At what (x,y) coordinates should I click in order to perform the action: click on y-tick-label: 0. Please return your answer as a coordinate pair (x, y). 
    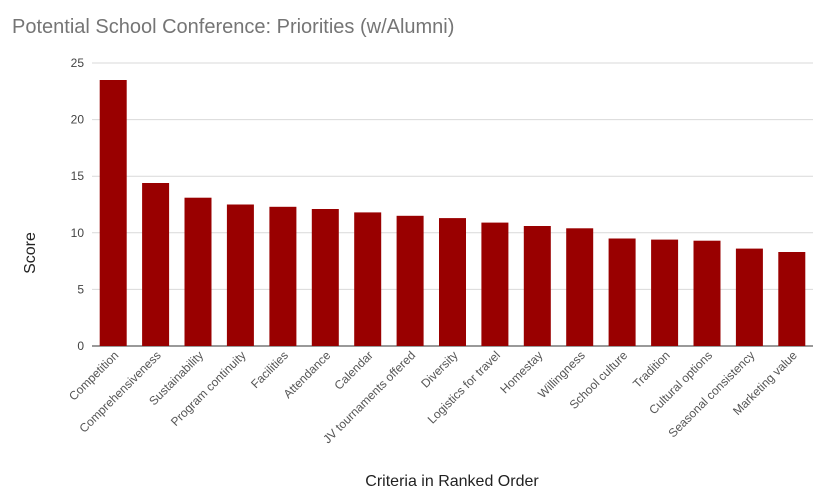
    Looking at the image, I should click on (80, 346).